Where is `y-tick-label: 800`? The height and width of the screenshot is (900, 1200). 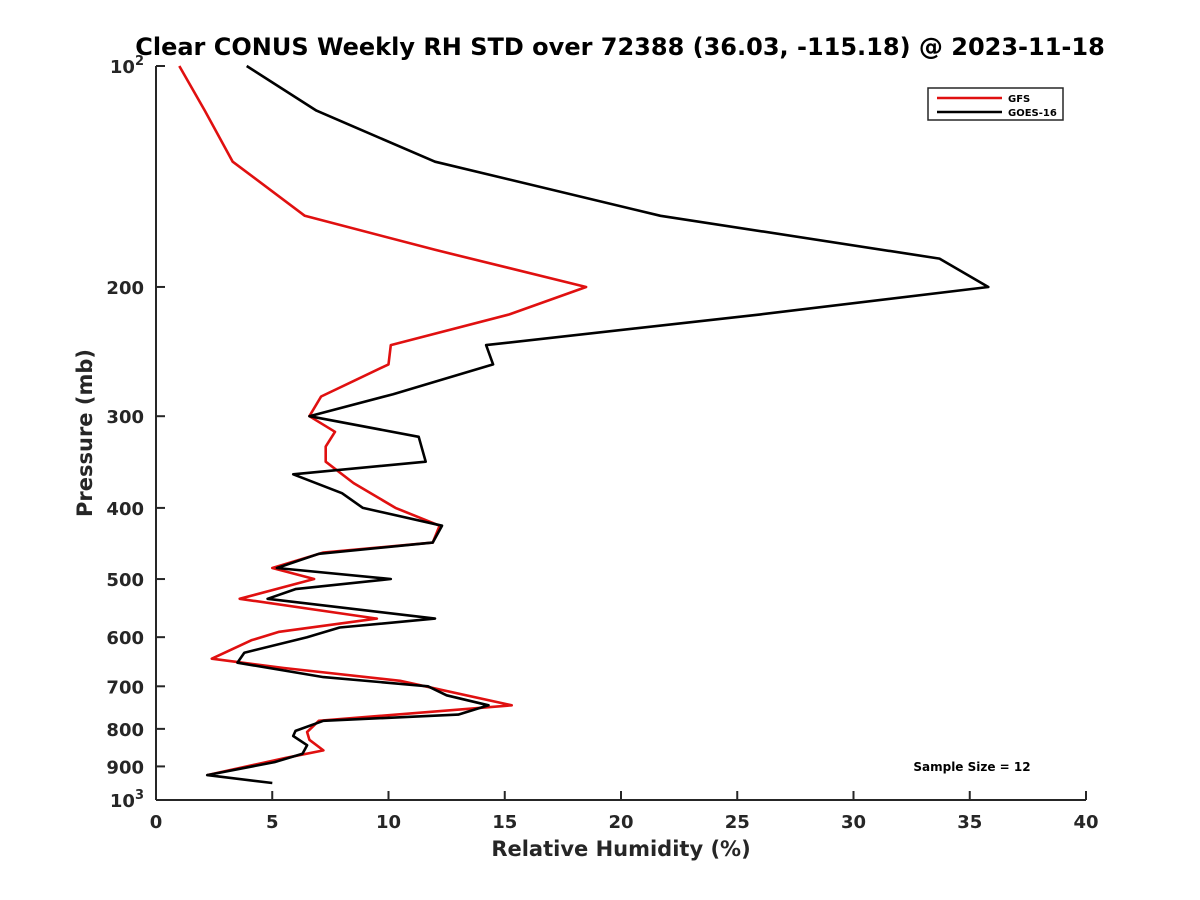 y-tick-label: 800 is located at coordinates (125, 730).